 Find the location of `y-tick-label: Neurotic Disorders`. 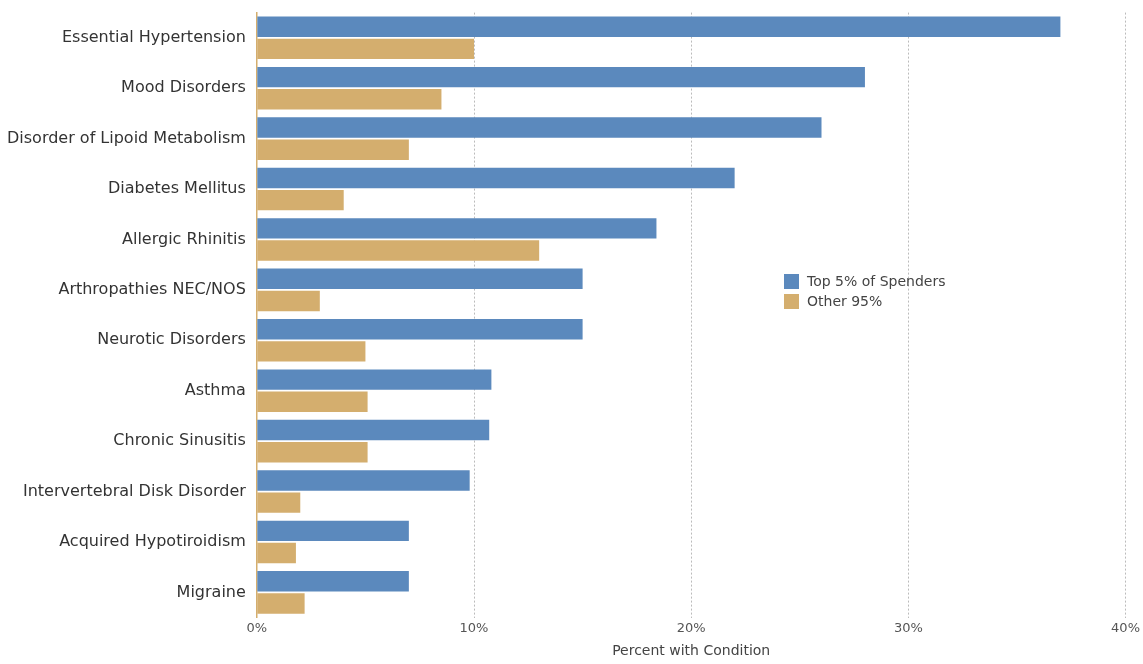

y-tick-label: Neurotic Disorders is located at coordinates (171, 339).